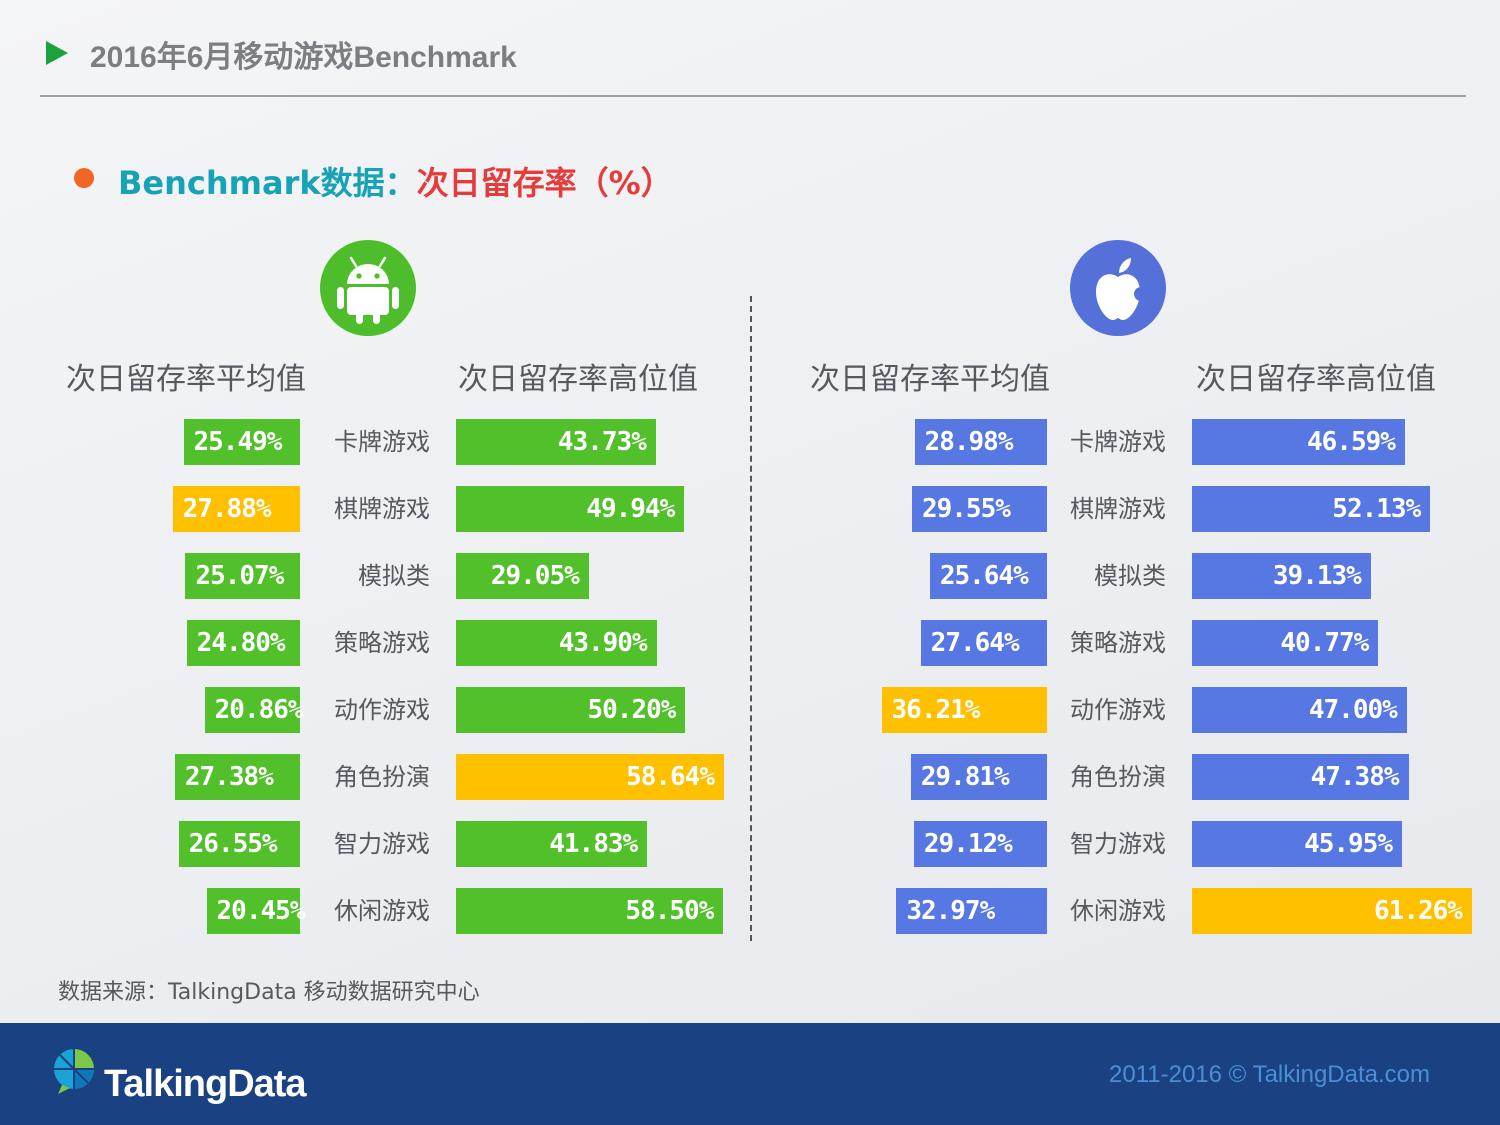 The width and height of the screenshot is (1500, 1125). Describe the element at coordinates (382, 911) in the screenshot. I see `android-category-label: 休闲游戏` at that location.